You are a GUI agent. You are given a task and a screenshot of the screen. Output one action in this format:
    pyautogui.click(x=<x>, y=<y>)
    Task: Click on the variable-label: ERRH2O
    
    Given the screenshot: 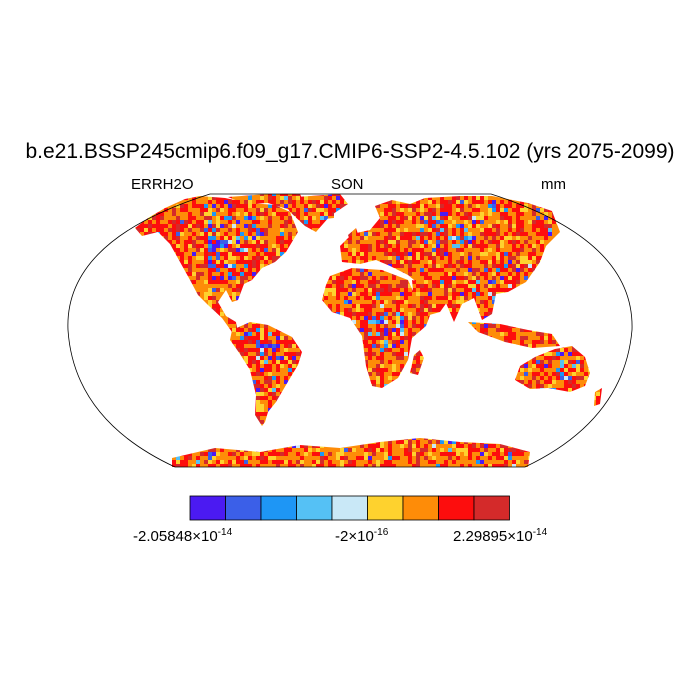 What is the action you would take?
    pyautogui.click(x=162, y=184)
    